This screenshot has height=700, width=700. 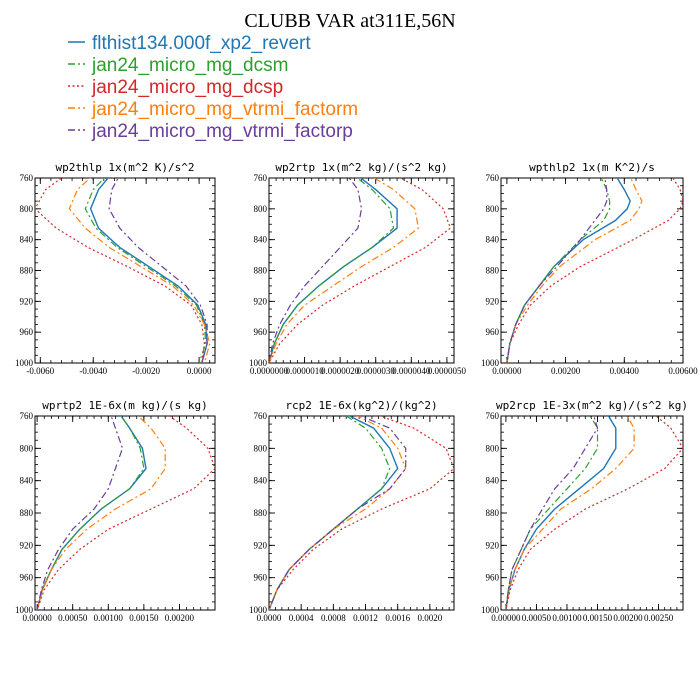 I want to click on x-tick-label: 0.0000020, so click(x=340, y=371).